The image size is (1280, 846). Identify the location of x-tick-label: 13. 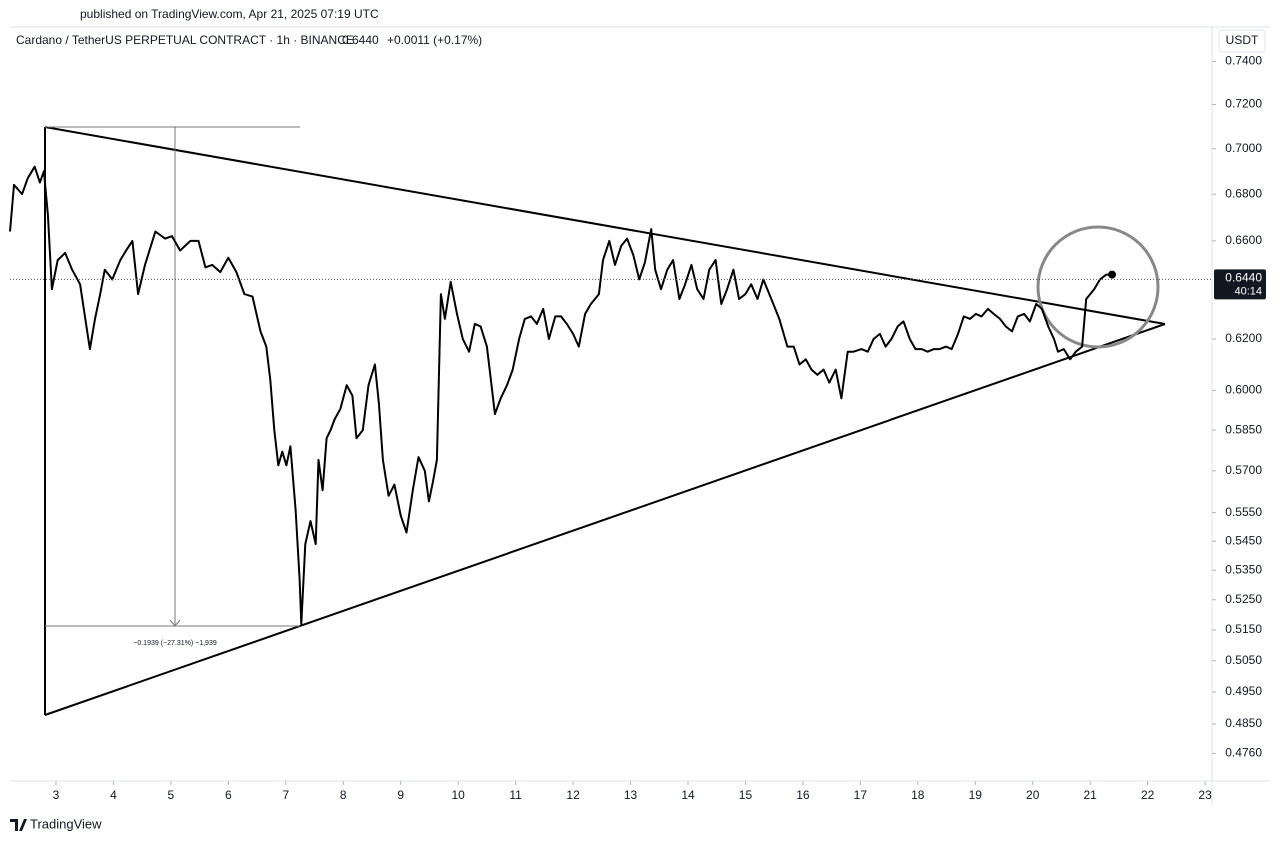
(631, 795).